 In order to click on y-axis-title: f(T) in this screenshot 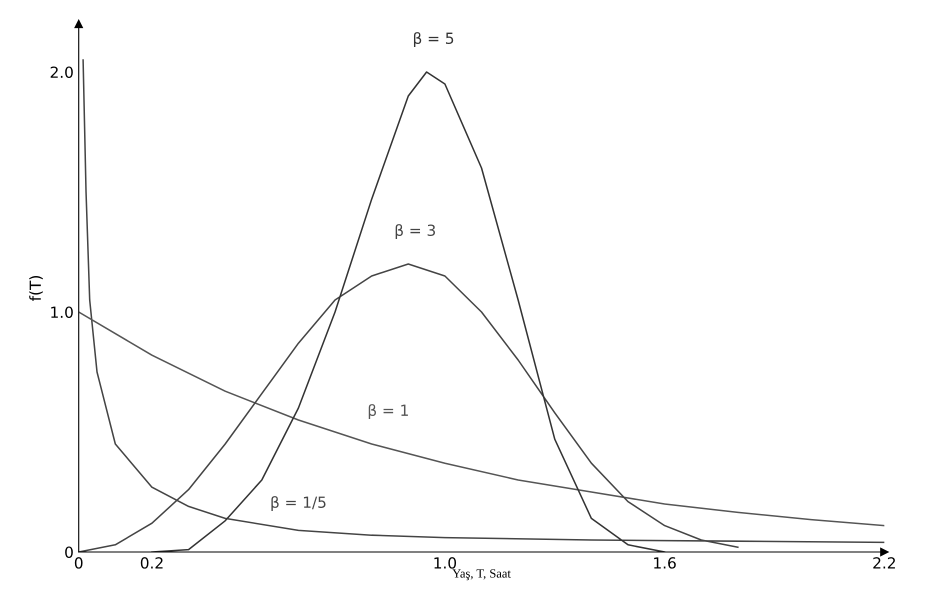, I will do `click(36, 288)`.